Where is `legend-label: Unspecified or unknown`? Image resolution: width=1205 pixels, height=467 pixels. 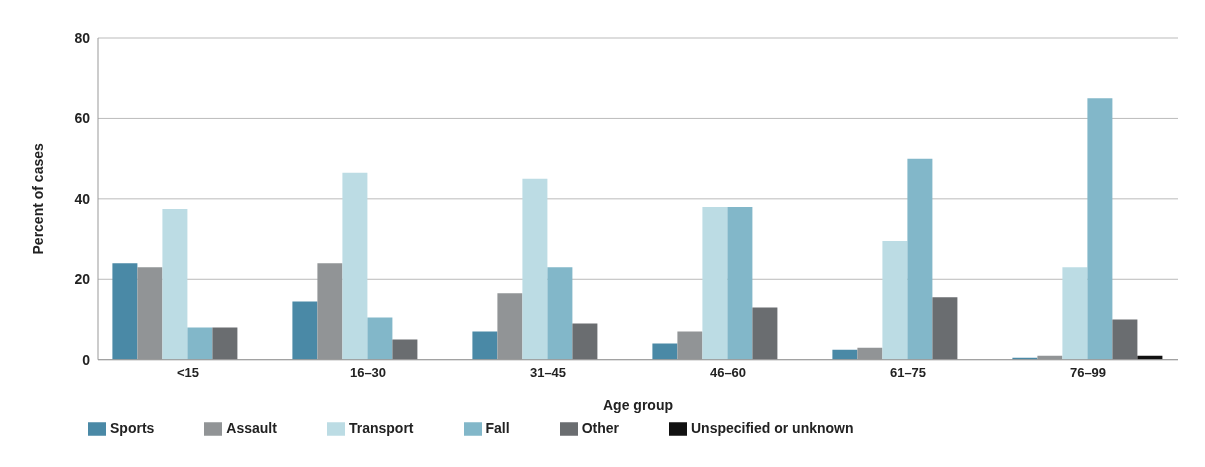 legend-label: Unspecified or unknown is located at coordinates (772, 427).